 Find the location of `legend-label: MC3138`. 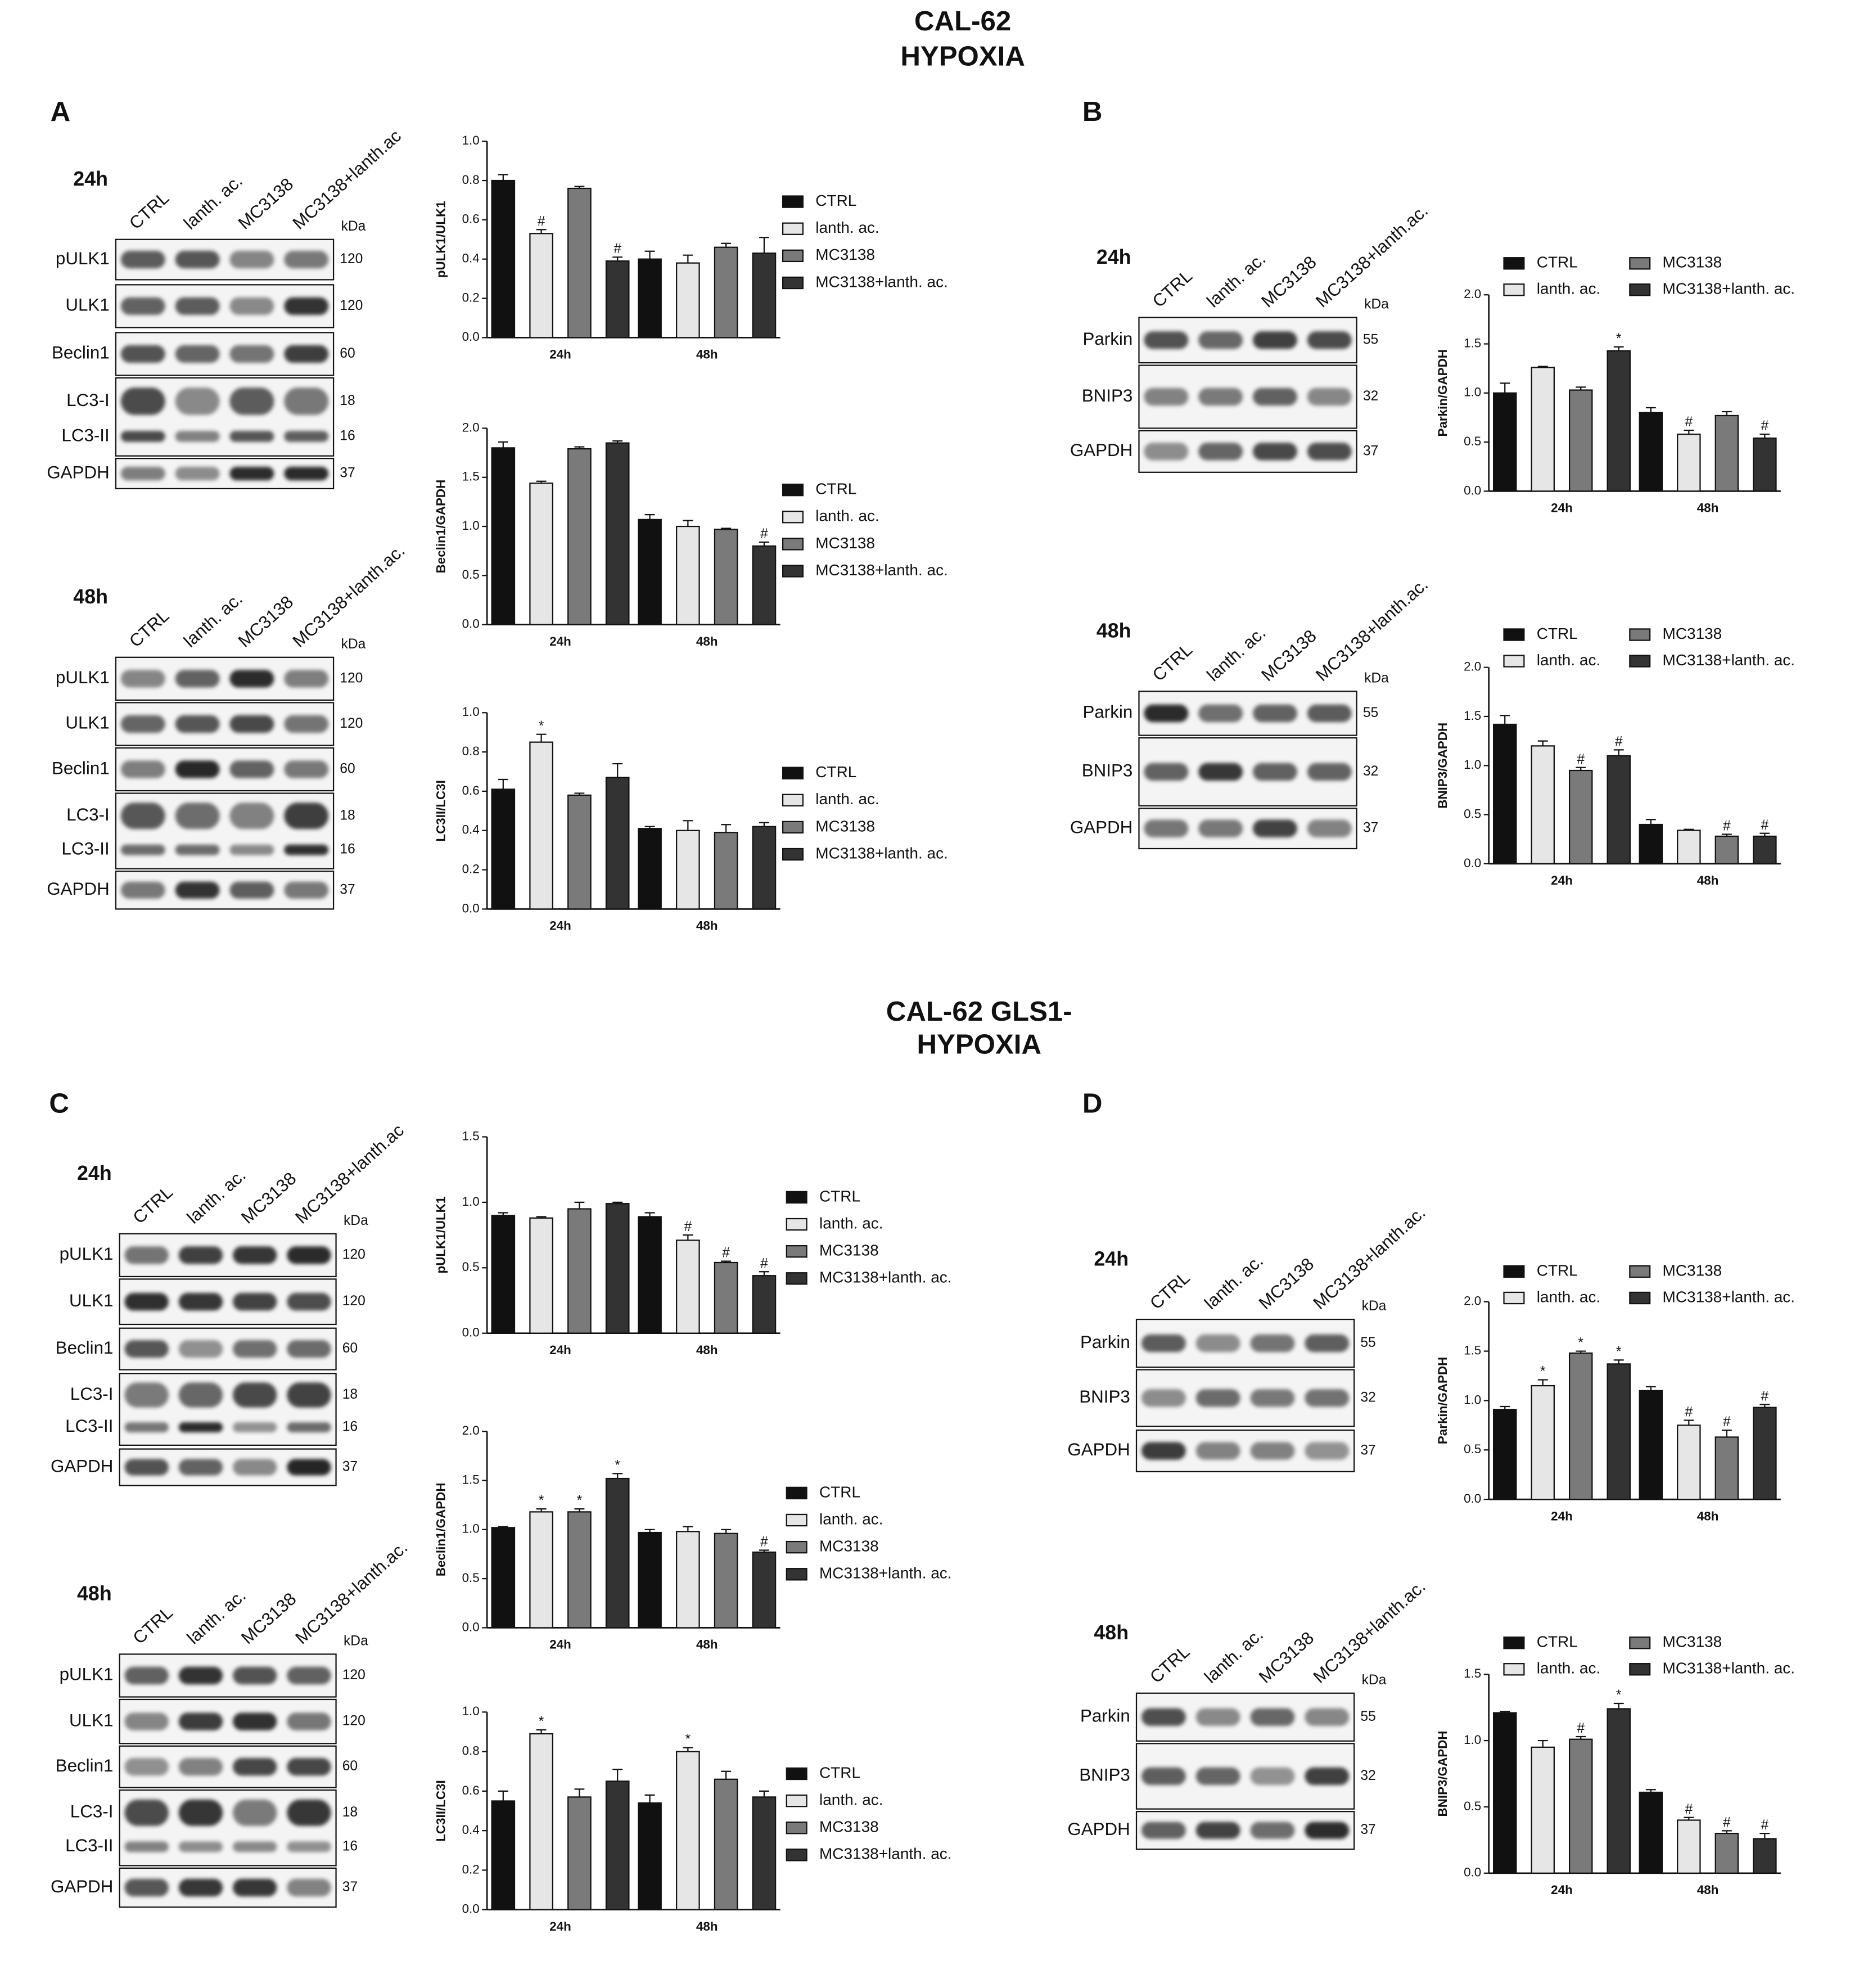

legend-label: MC3138 is located at coordinates (1693, 633).